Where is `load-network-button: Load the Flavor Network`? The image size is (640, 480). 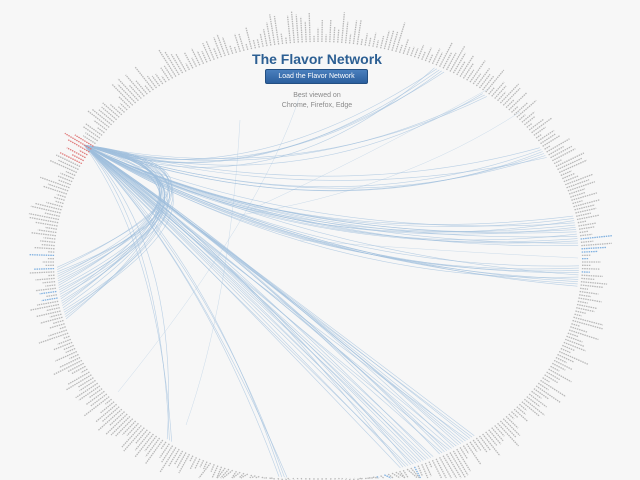
load-network-button: Load the Flavor Network is located at coordinates (316, 76).